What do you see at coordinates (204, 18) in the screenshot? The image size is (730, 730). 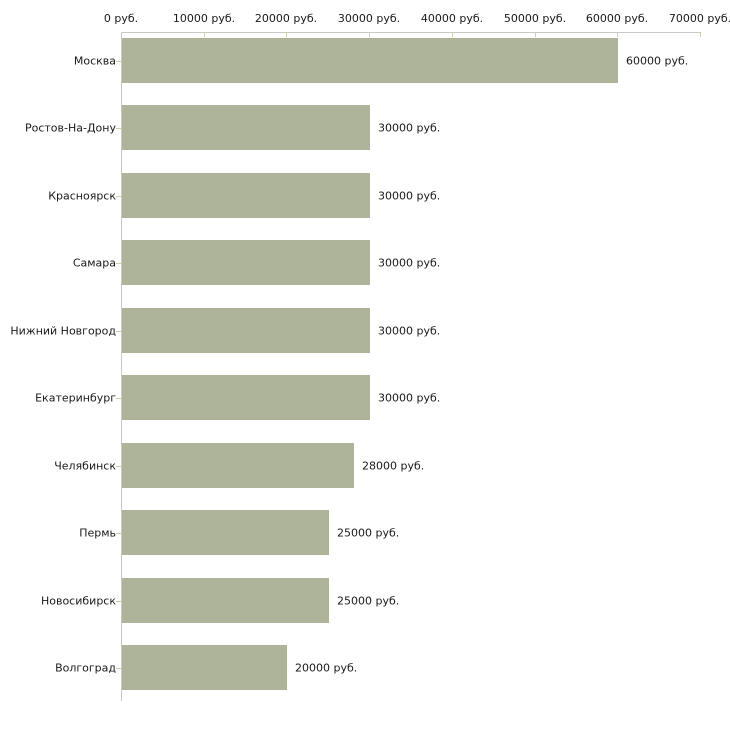 I see `x-axis-tick-label: 10000 руб.` at bounding box center [204, 18].